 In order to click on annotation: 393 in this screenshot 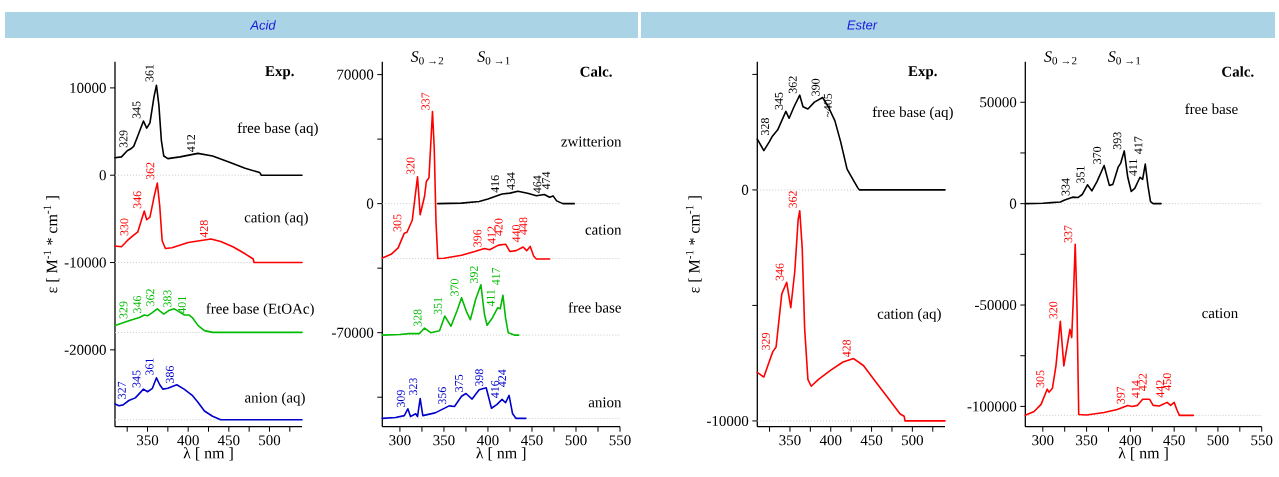, I will do `click(1117, 141)`.